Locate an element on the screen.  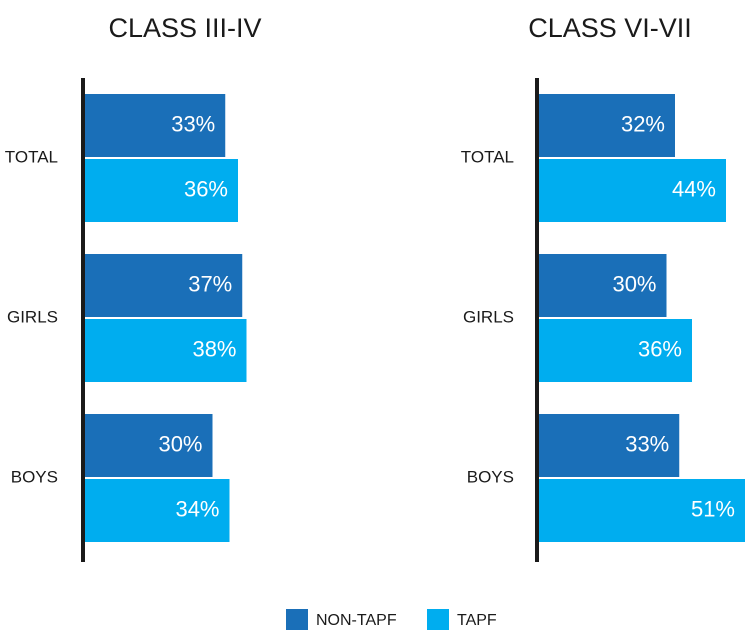
legend-label: TAPF is located at coordinates (477, 620).